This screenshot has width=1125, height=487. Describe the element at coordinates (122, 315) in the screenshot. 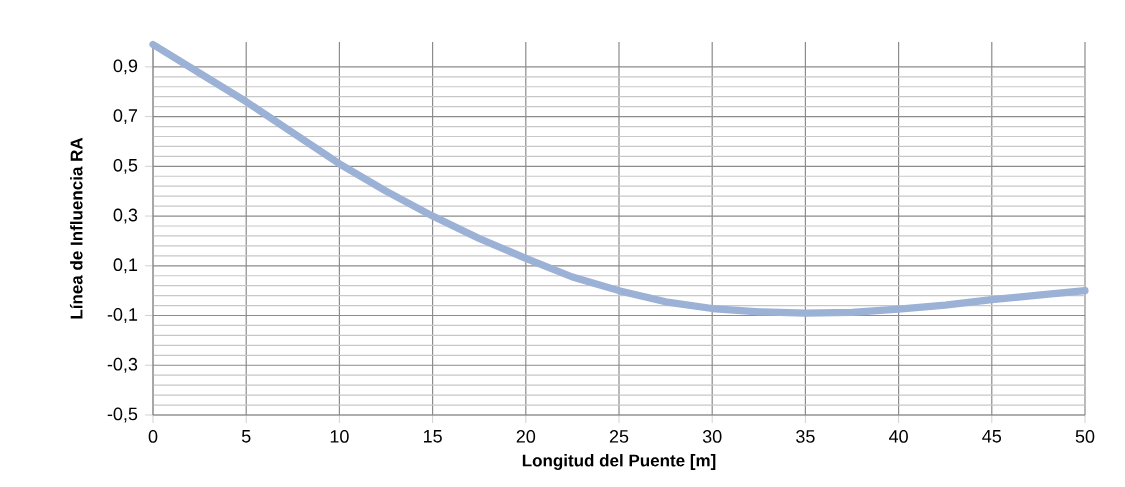

I see `y-tick-label: -0,1` at that location.